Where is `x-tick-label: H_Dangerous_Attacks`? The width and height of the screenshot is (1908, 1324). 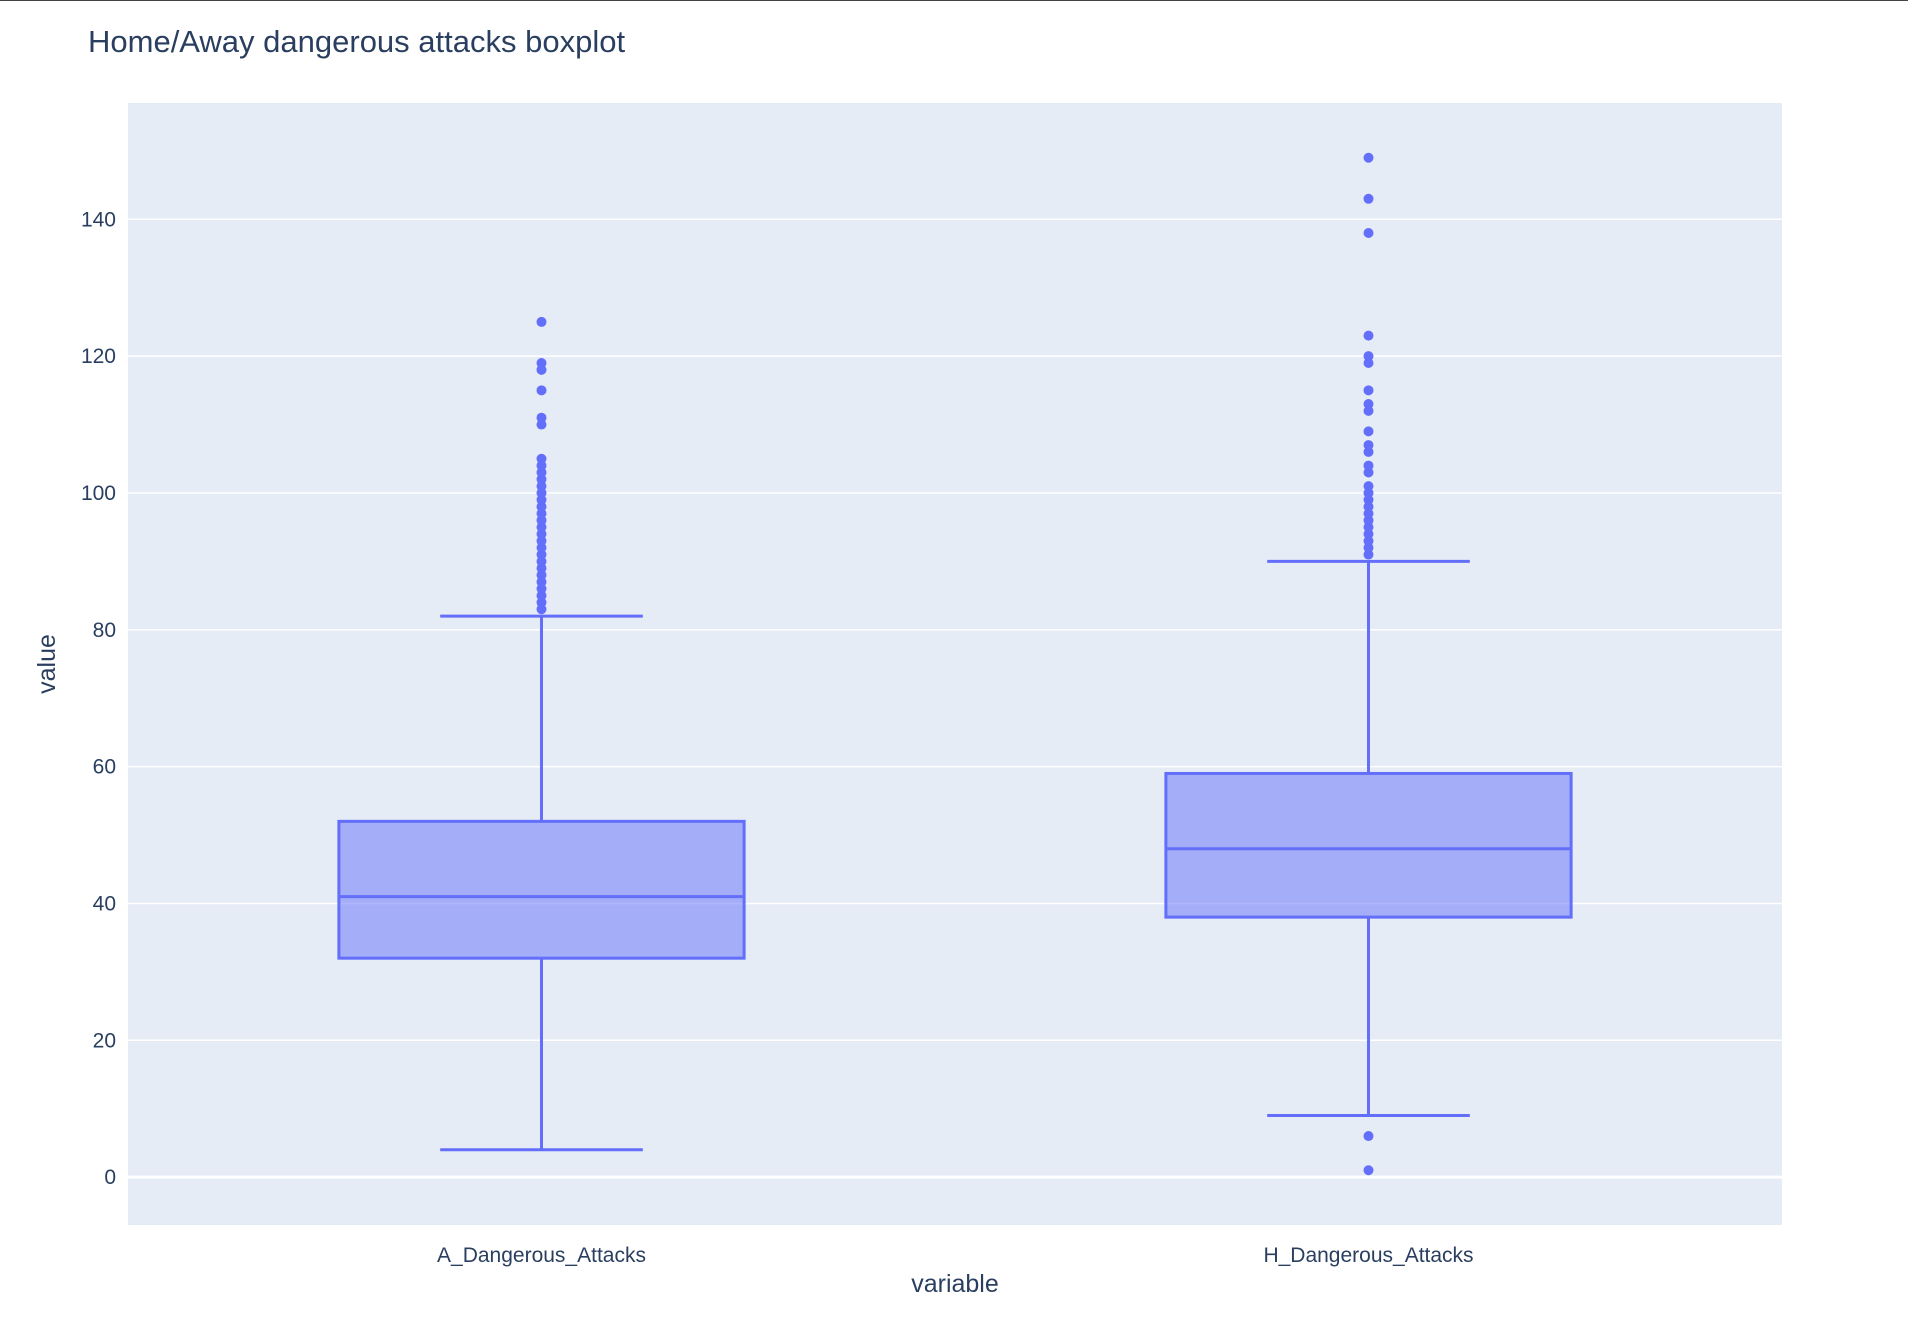 x-tick-label: H_Dangerous_Attacks is located at coordinates (1368, 1255).